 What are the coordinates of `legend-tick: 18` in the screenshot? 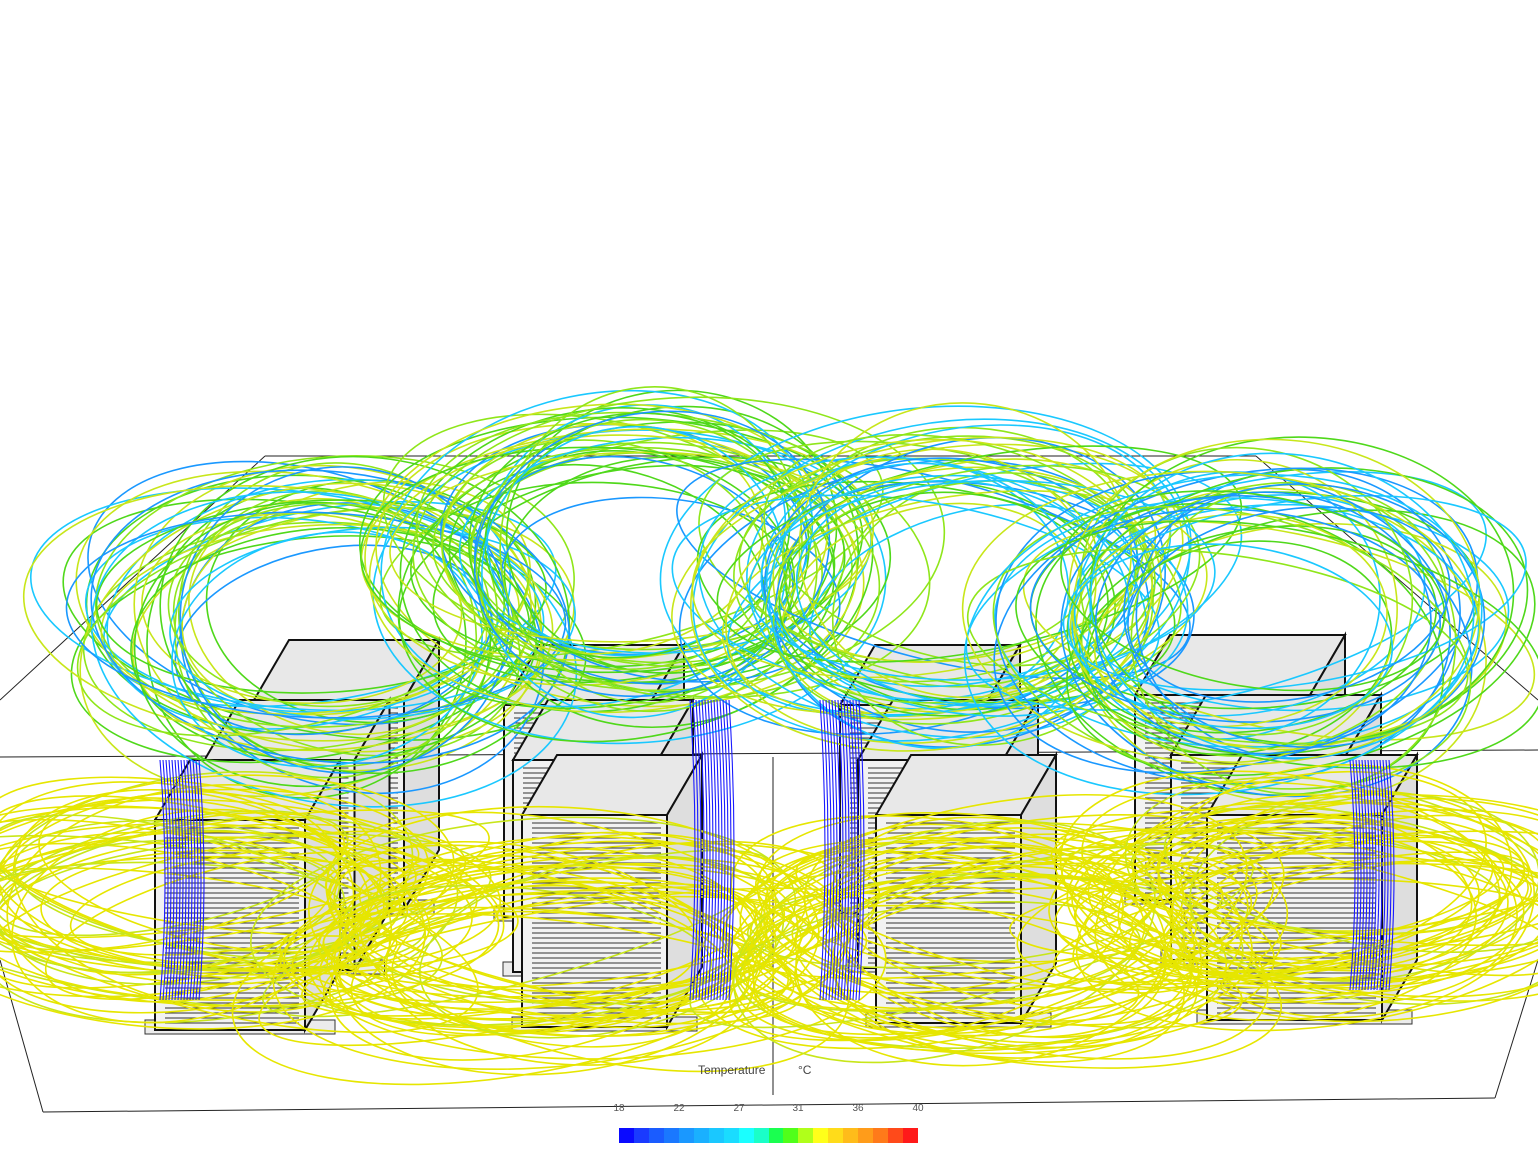 It's located at (619, 1108).